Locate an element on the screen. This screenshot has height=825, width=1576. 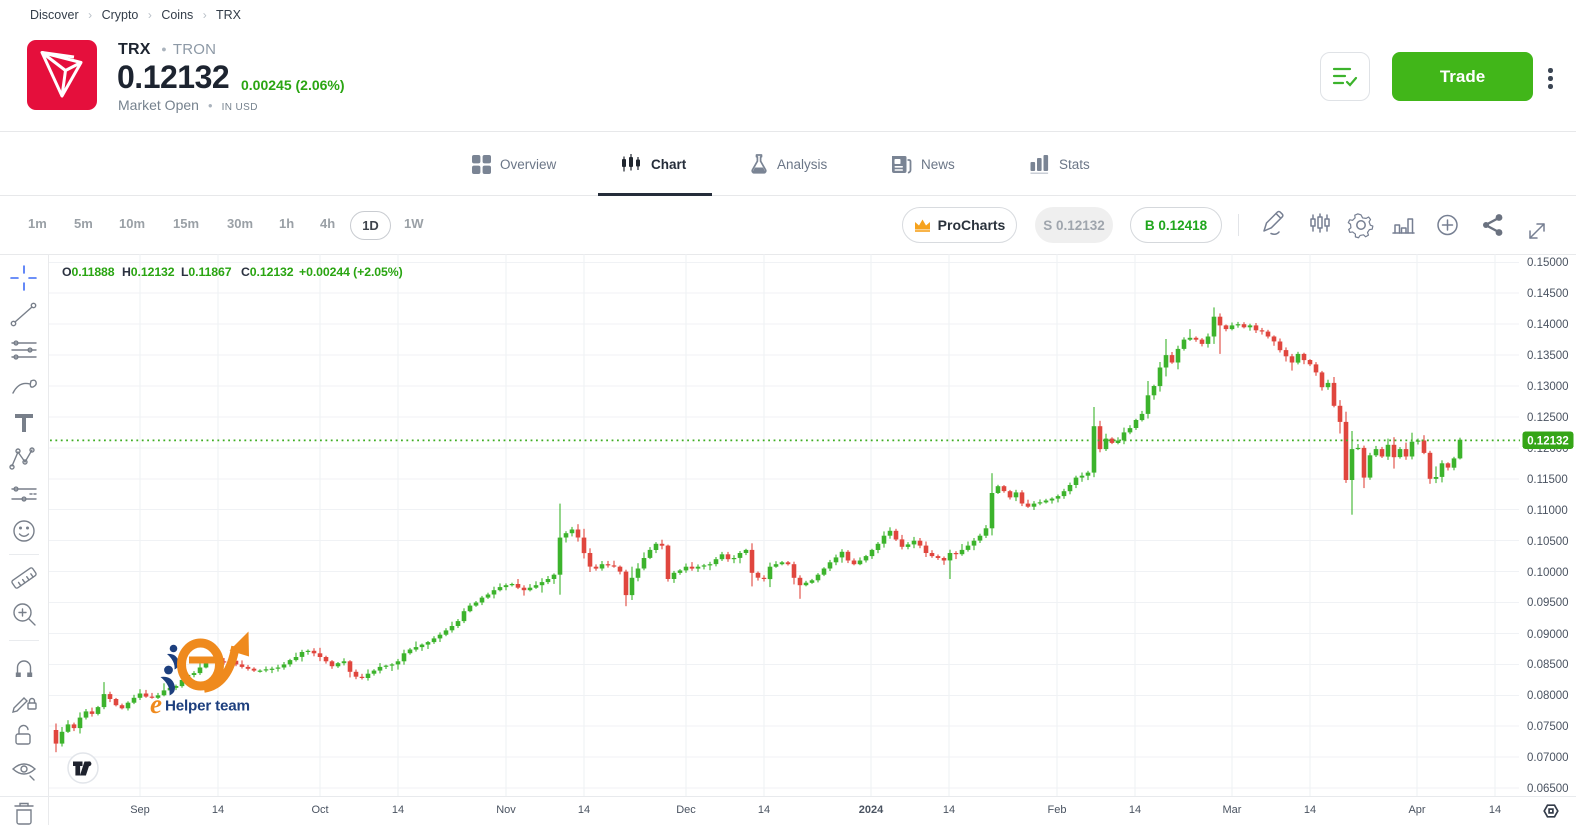
svg-text: Mar is located at coordinates (1232, 810).